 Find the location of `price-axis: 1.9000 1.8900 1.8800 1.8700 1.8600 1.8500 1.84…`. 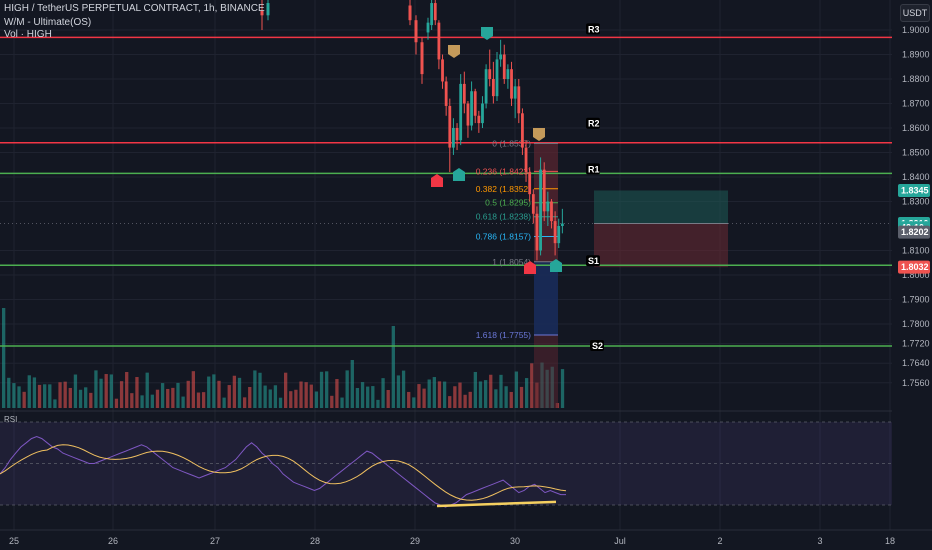

price-axis: 1.9000 1.8900 1.8800 1.8700 1.8600 1.8500 1.84… is located at coordinates (912, 265).